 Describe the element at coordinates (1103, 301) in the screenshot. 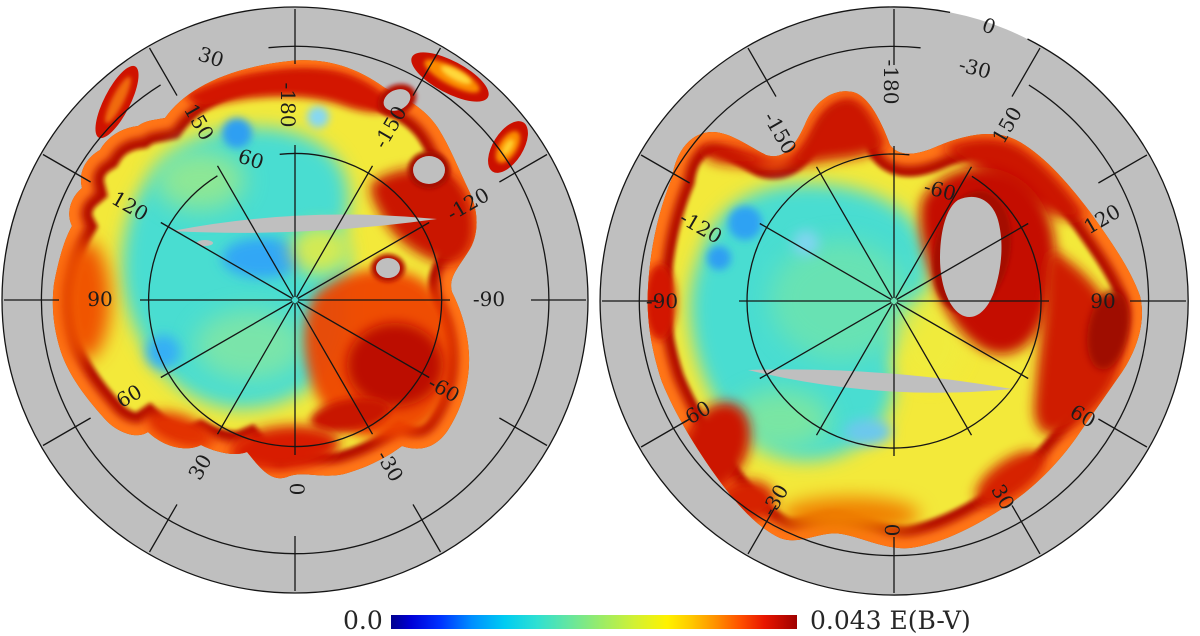

I see `right-lon-label-90: 90` at that location.